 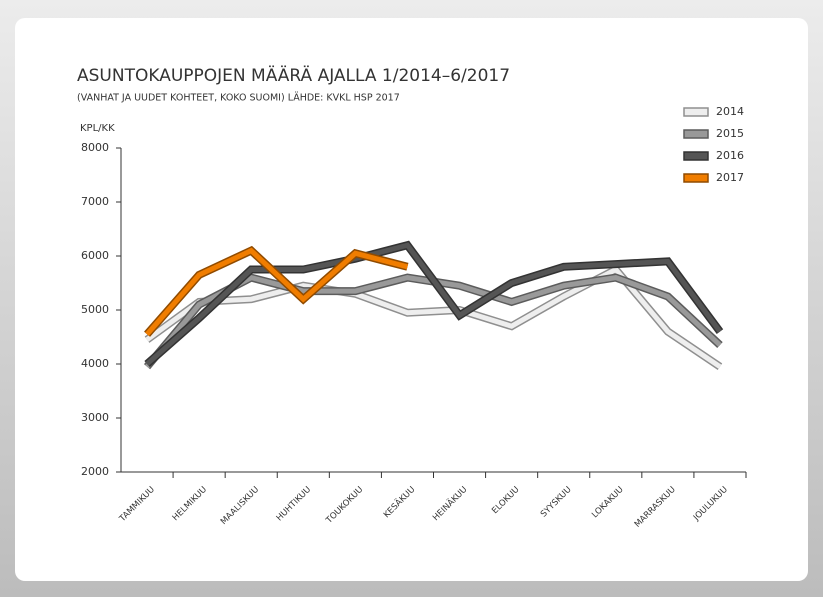 I want to click on legend-label: 2014, so click(x=730, y=111).